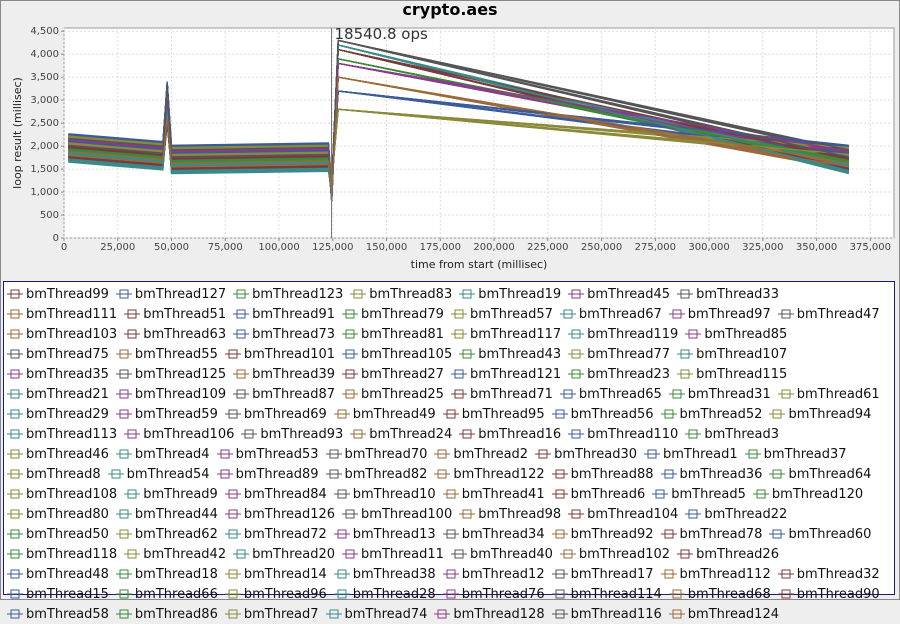  I want to click on legend-item: bmThread56, so click(602, 414).